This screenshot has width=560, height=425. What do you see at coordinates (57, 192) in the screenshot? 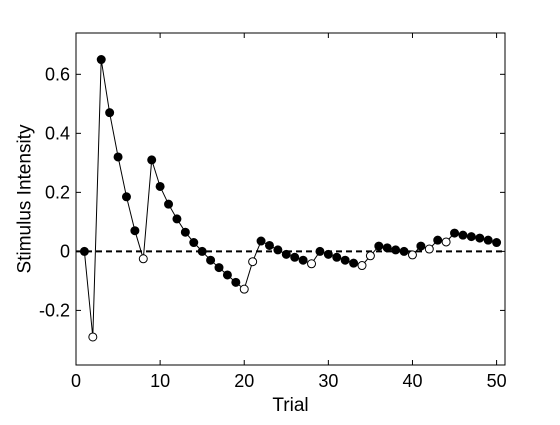
I see `y-tick-label: 0.2` at bounding box center [57, 192].